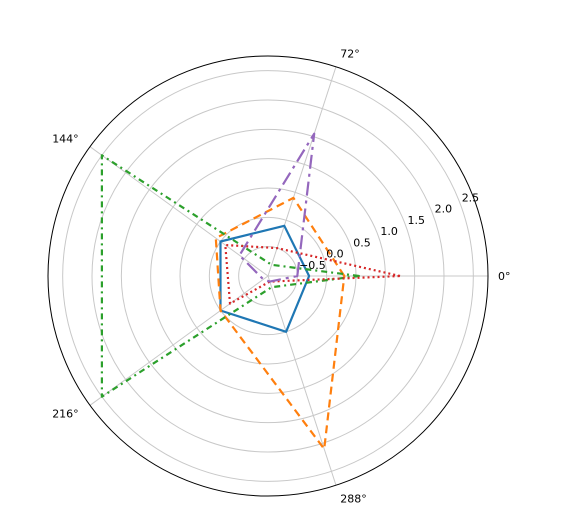  What do you see at coordinates (65, 139) in the screenshot?
I see `angle-tick-label: 144°` at bounding box center [65, 139].